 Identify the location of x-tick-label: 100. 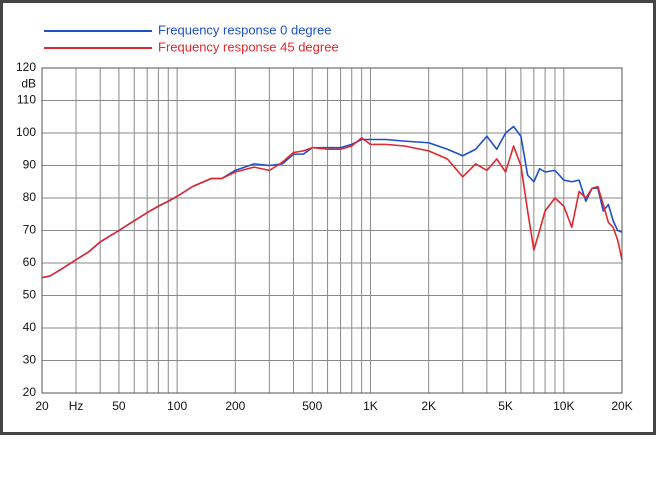
(177, 406).